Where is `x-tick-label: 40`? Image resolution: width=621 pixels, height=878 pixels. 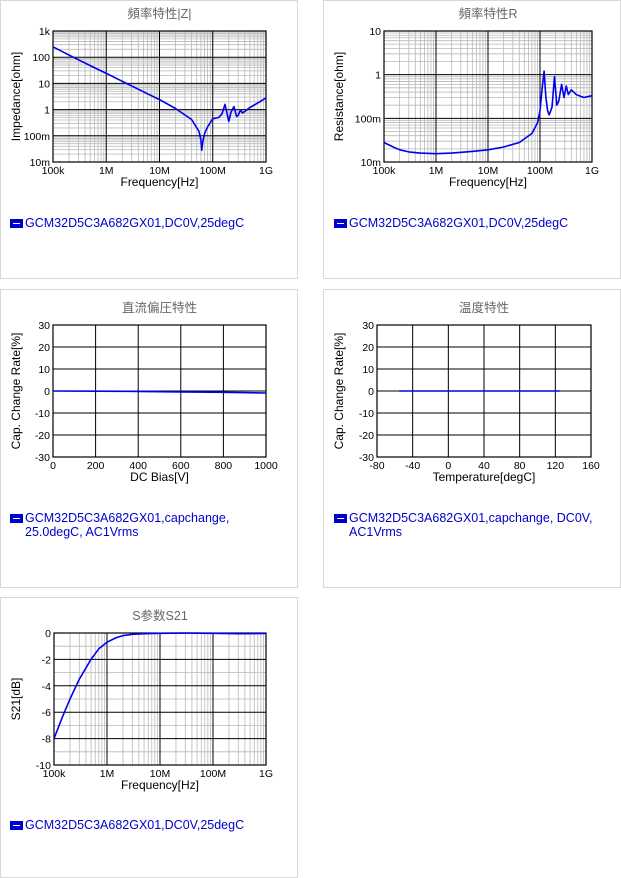
x-tick-label: 40 is located at coordinates (484, 466).